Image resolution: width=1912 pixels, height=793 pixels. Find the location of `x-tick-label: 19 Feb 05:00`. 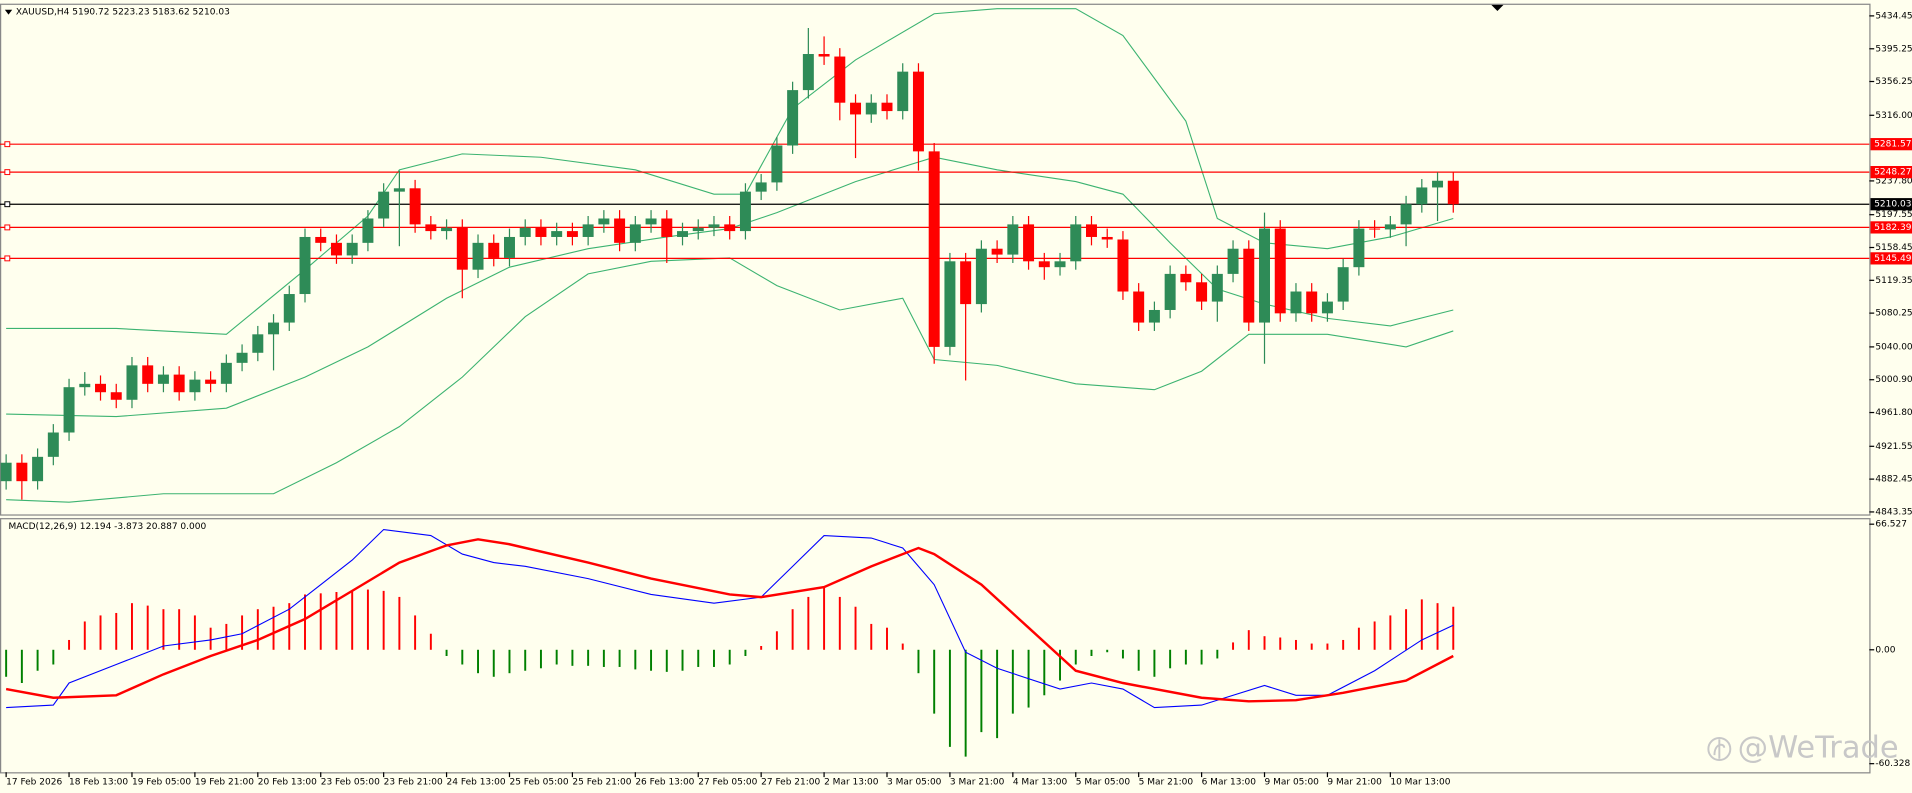

x-tick-label: 19 Feb 05:00 is located at coordinates (161, 782).